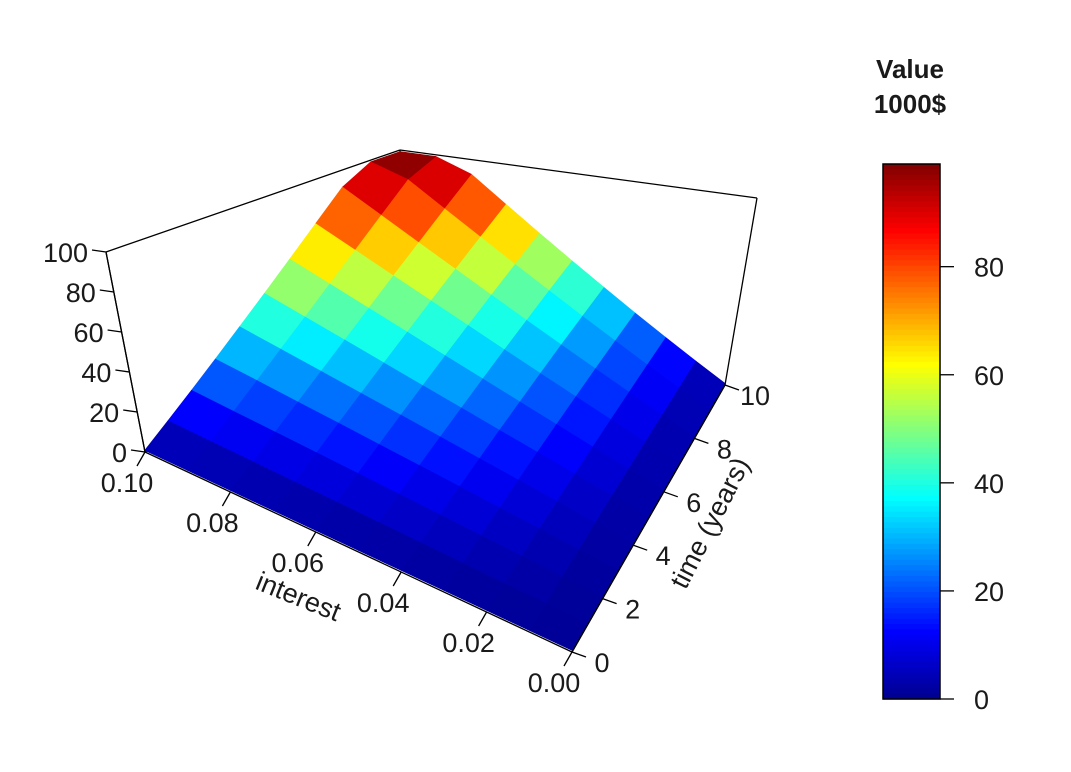 Image resolution: width=1071 pixels, height=772 pixels. What do you see at coordinates (709, 523) in the screenshot?
I see `y-axis-title: time (years)` at bounding box center [709, 523].